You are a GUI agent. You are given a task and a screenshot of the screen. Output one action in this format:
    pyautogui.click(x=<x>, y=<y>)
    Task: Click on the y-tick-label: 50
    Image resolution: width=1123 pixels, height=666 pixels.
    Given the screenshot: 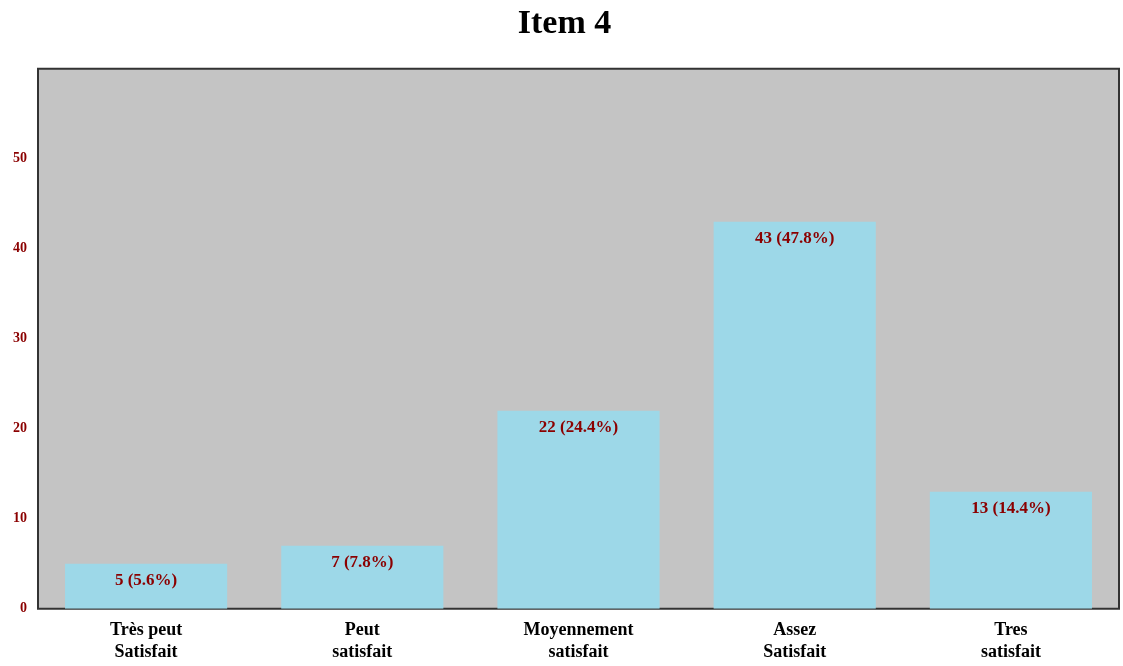 What is the action you would take?
    pyautogui.click(x=20, y=158)
    